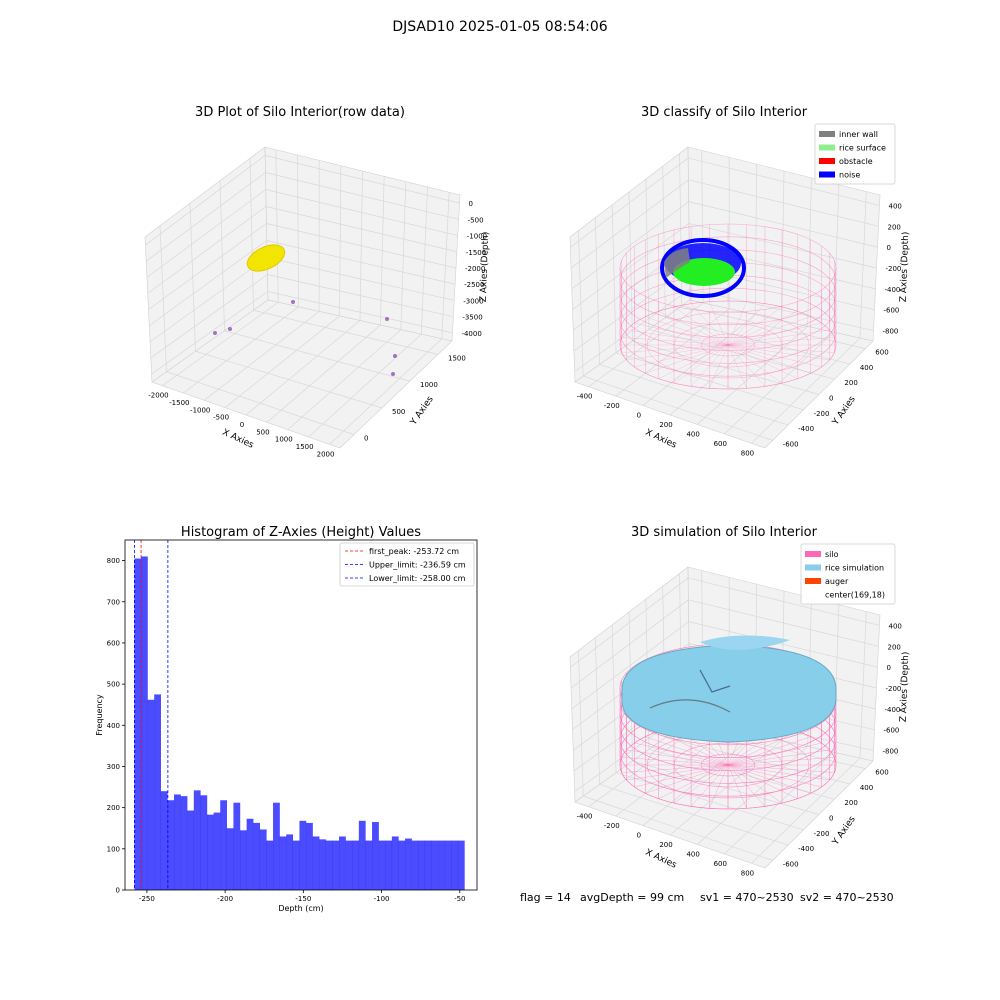  What do you see at coordinates (905, 267) in the screenshot?
I see `classify-z-axis-label: Z Axies (Depth)` at bounding box center [905, 267].